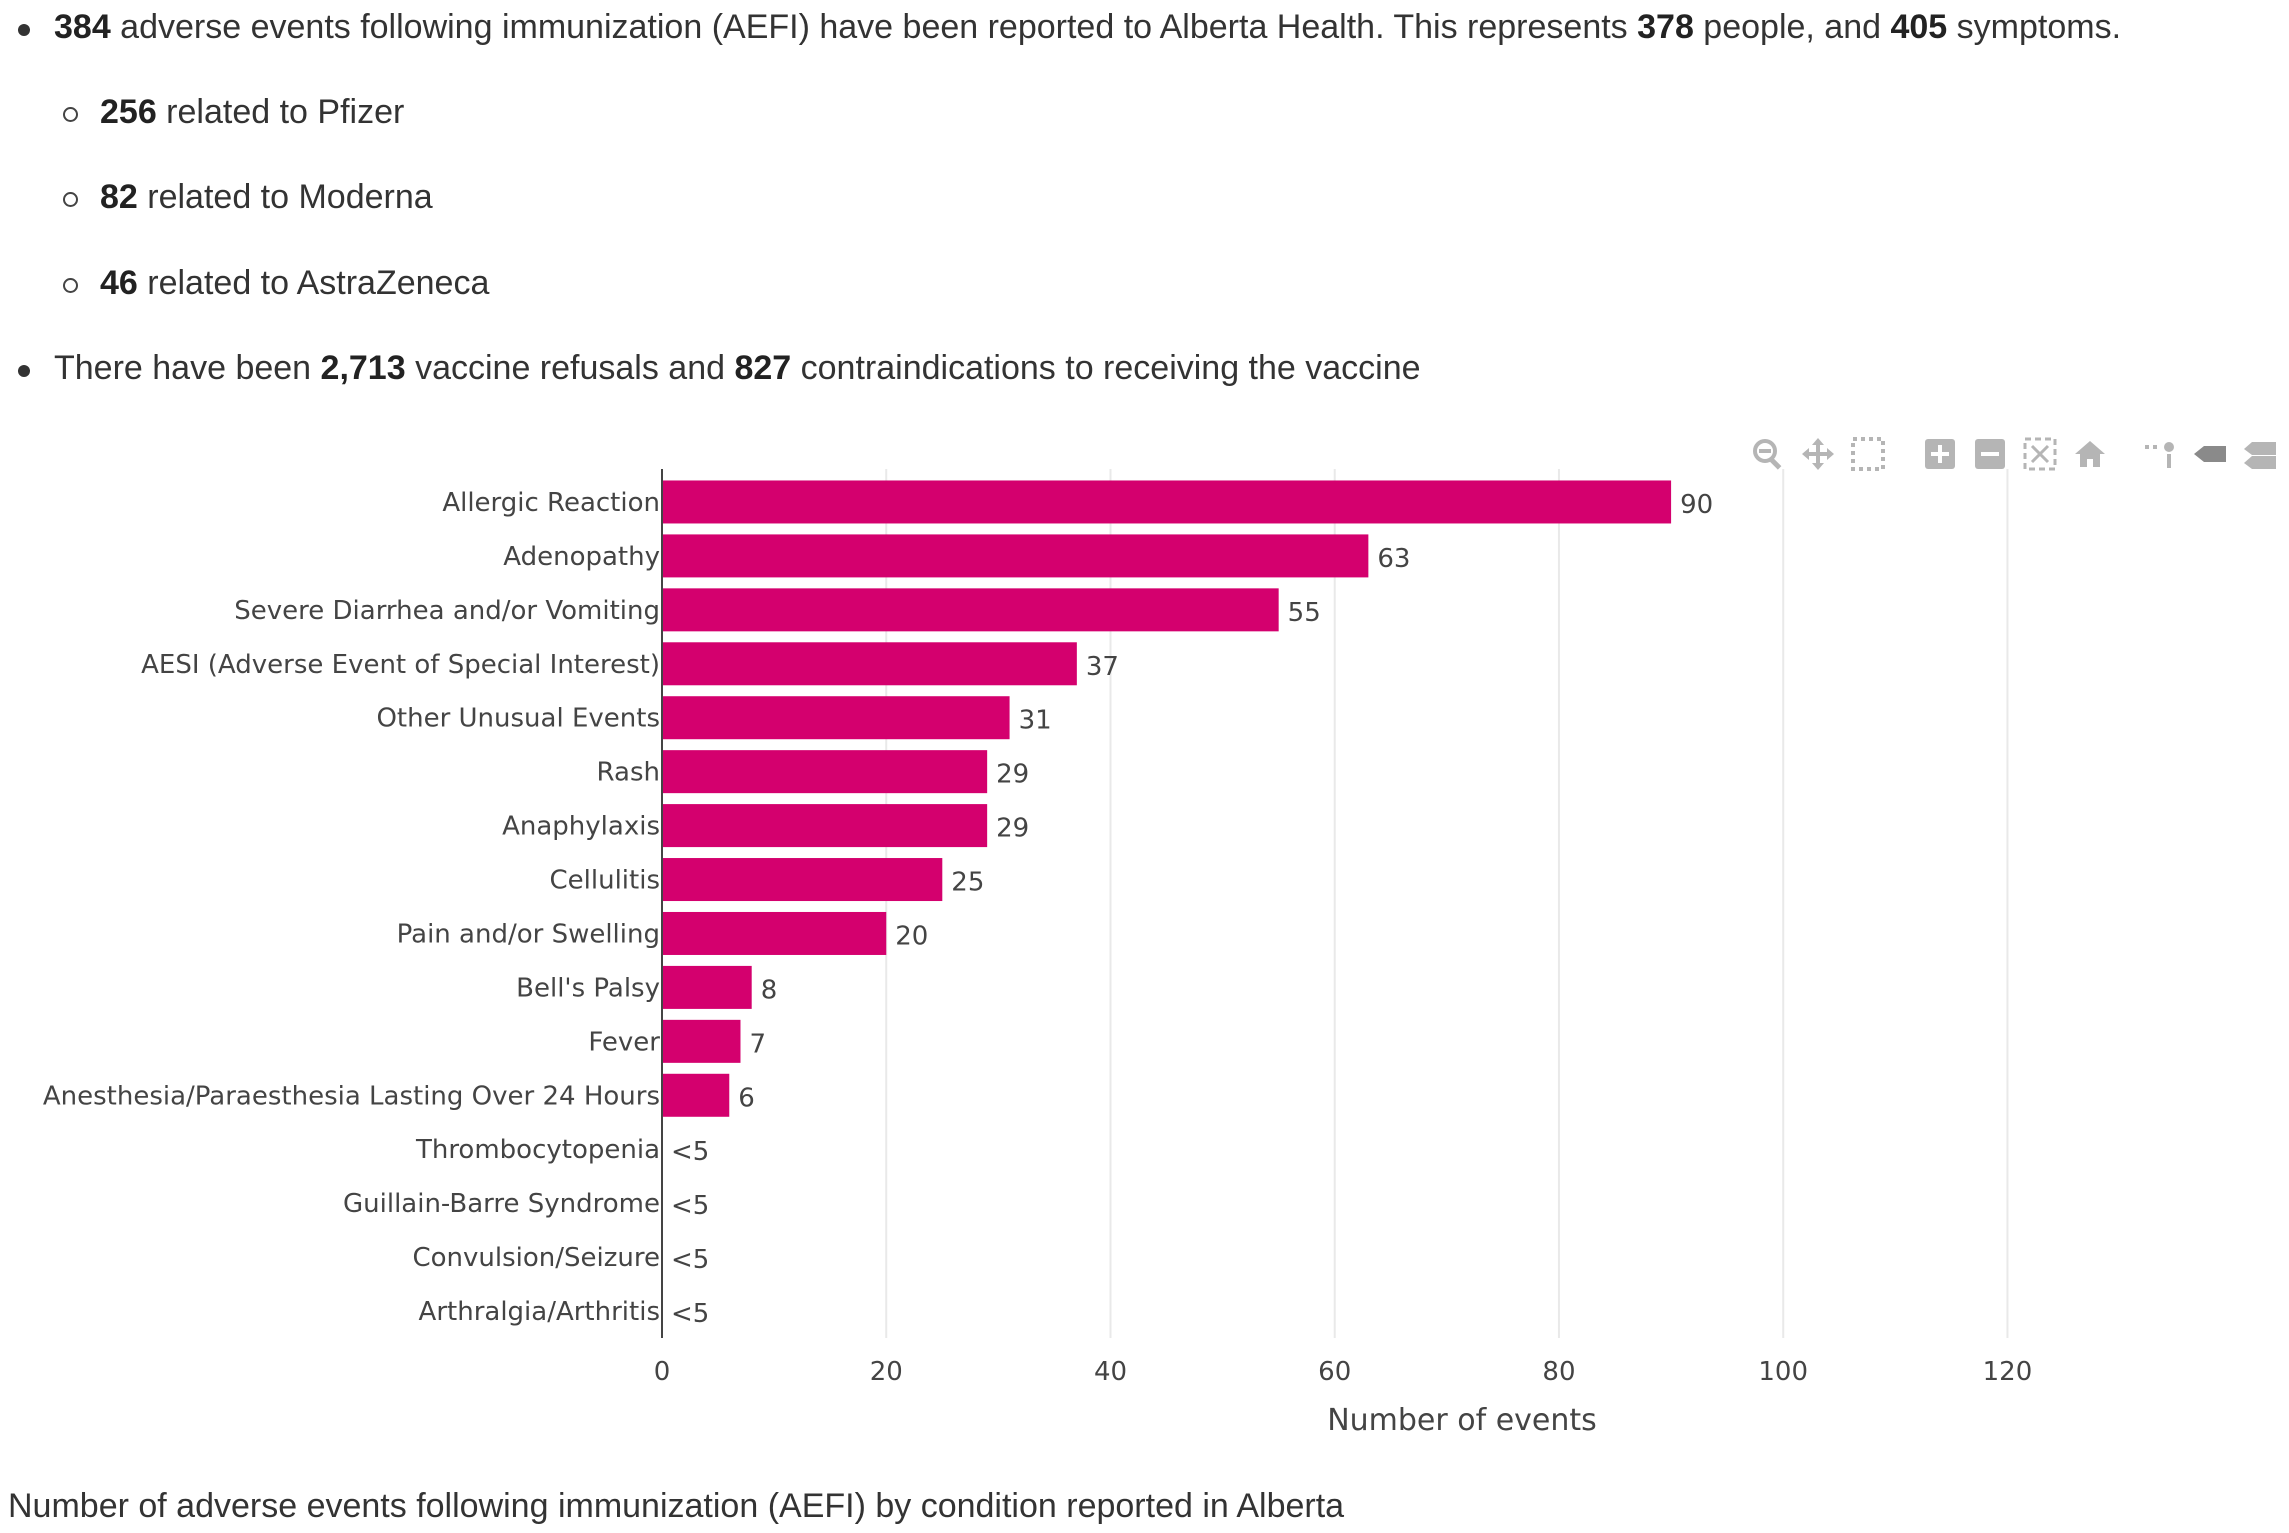  Describe the element at coordinates (911, 936) in the screenshot. I see `data-label: 20` at that location.